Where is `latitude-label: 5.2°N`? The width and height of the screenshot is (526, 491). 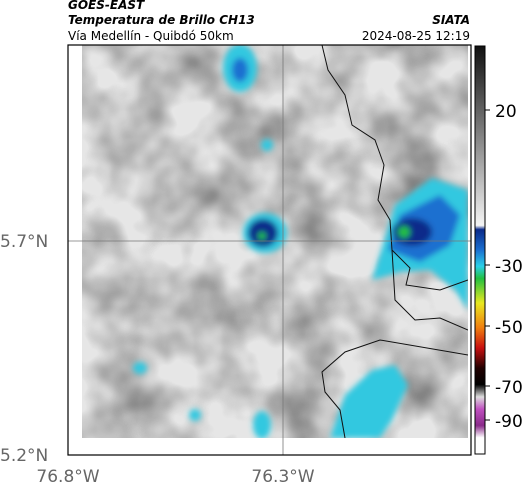 latitude-label: 5.2°N is located at coordinates (24, 456).